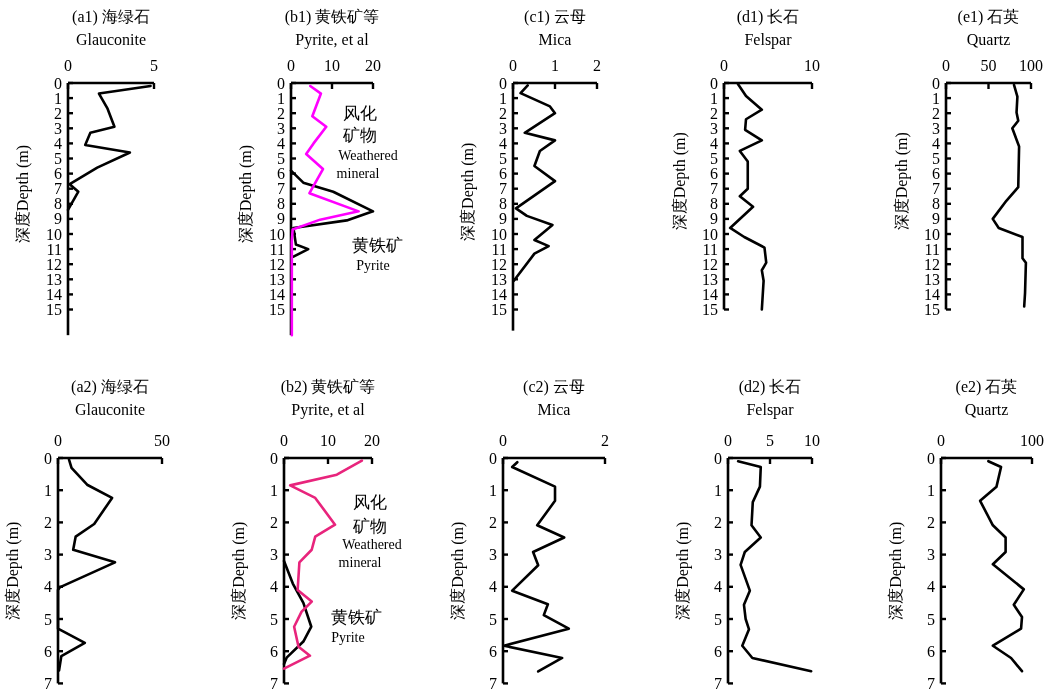 This screenshot has width=1060, height=691. I want to click on chart-title: (e2) 石英, so click(986, 387).